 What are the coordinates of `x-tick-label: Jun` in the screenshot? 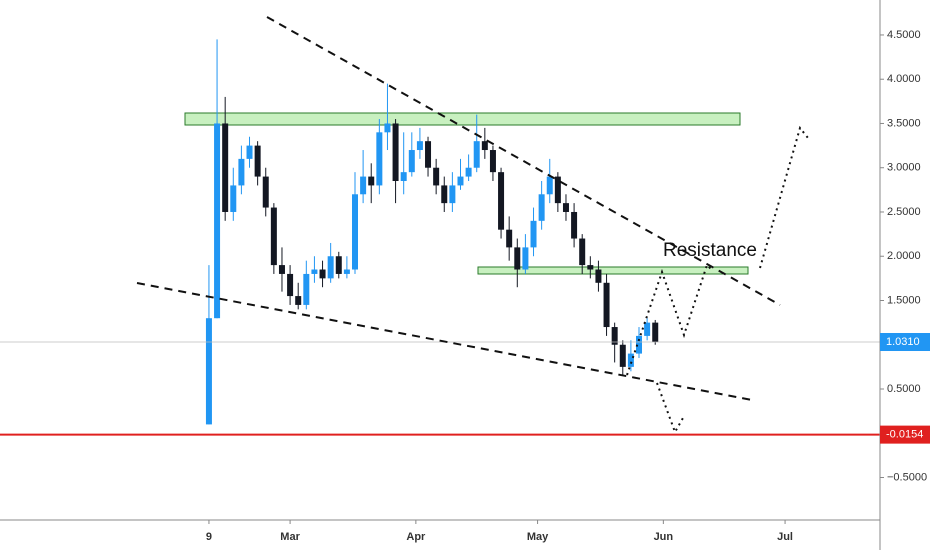 It's located at (664, 537).